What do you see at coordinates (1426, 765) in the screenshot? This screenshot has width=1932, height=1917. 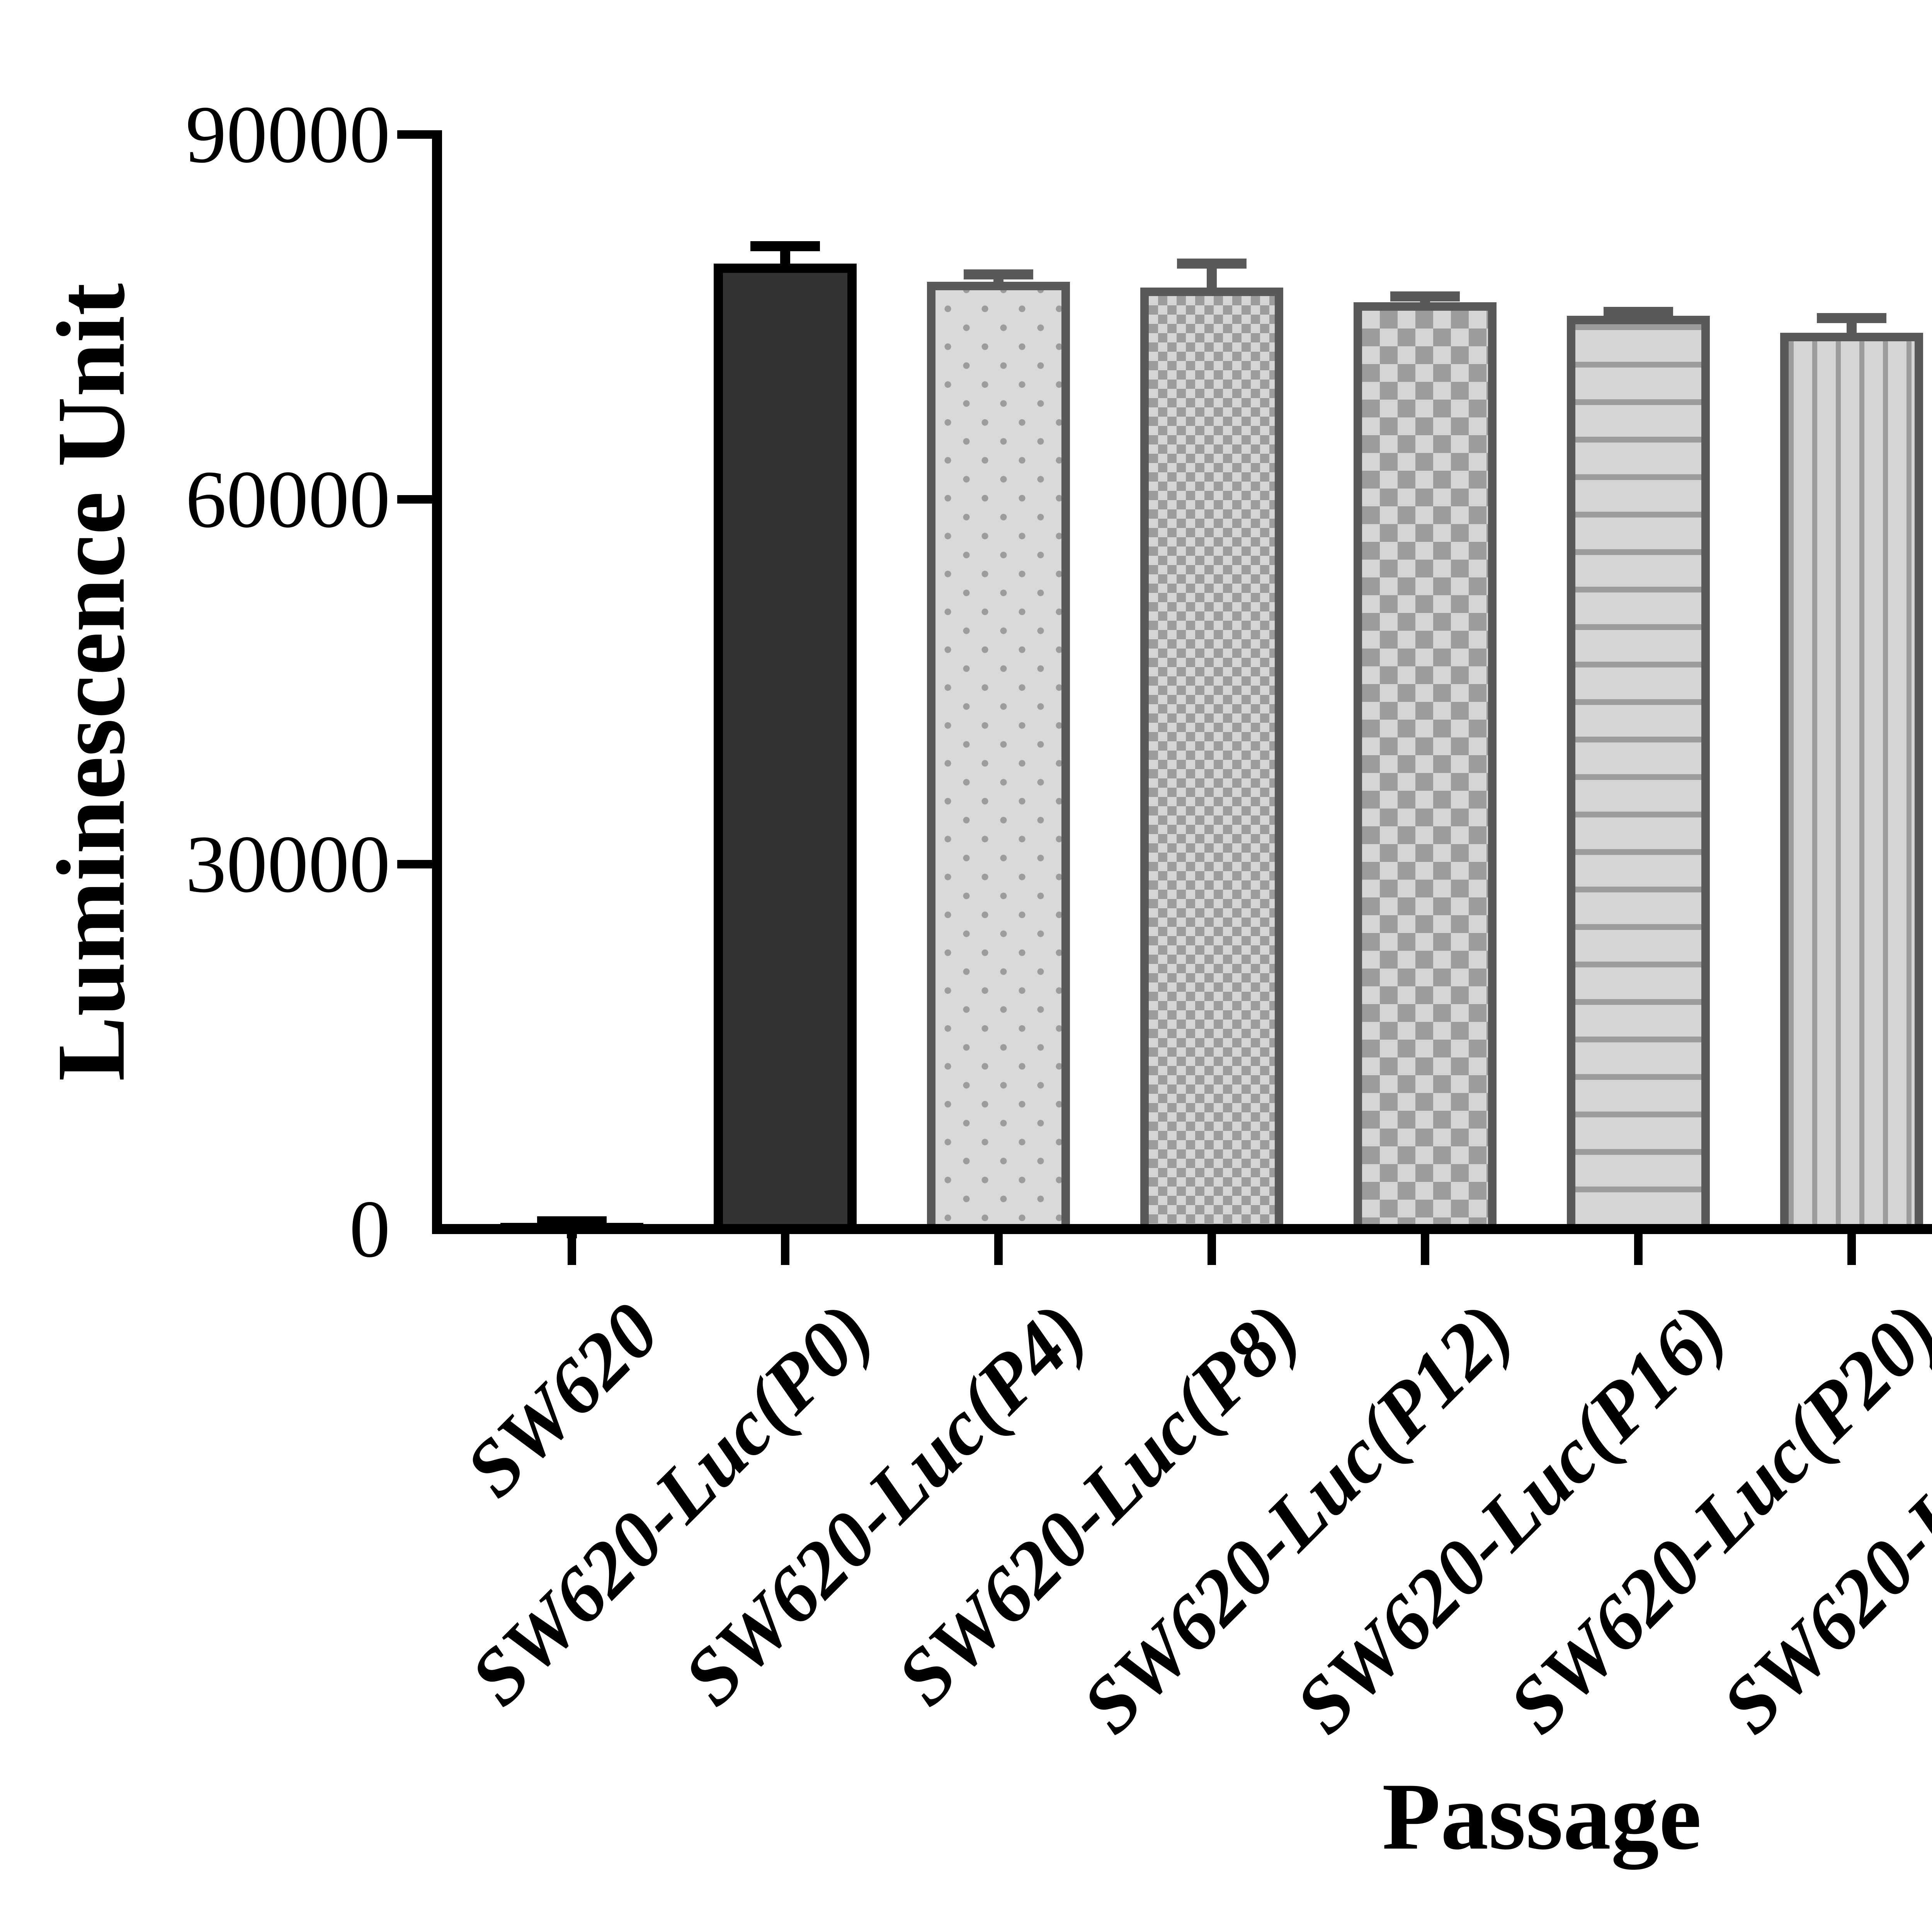 I see `bar-sw620-luc-p12-` at bounding box center [1426, 765].